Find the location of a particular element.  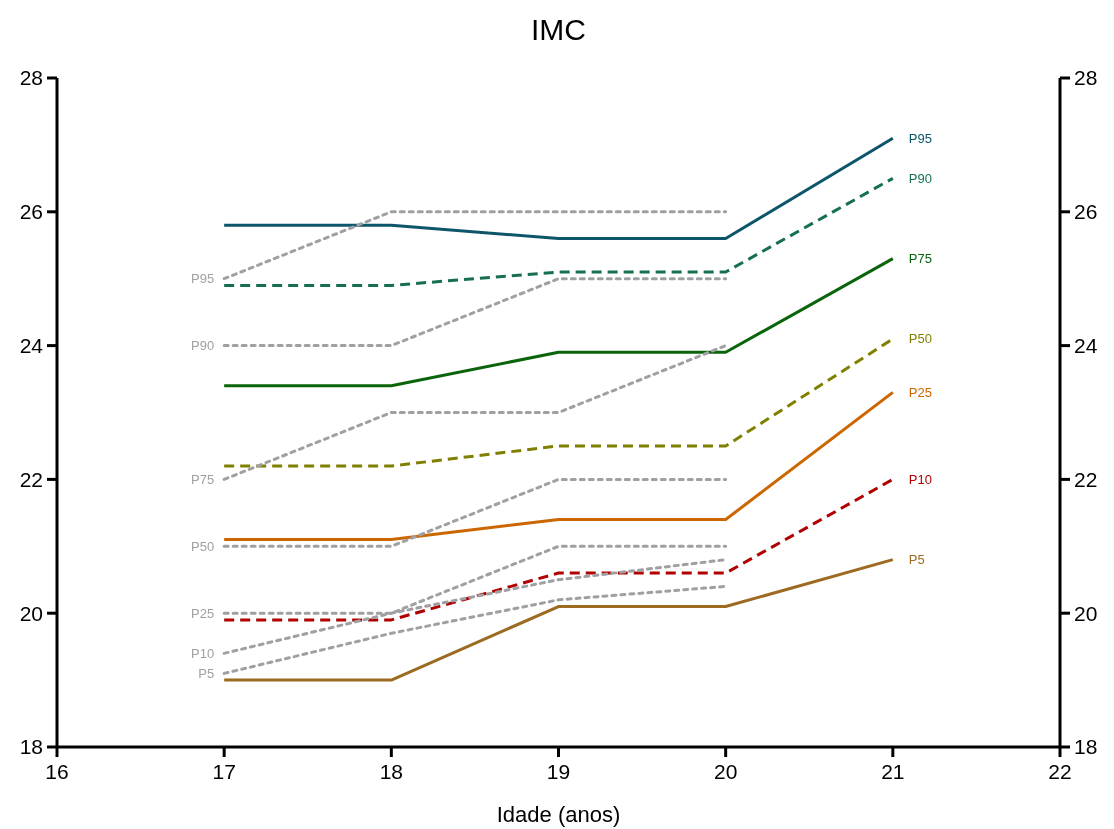

y2-tick-label: 24 is located at coordinates (1086, 345).